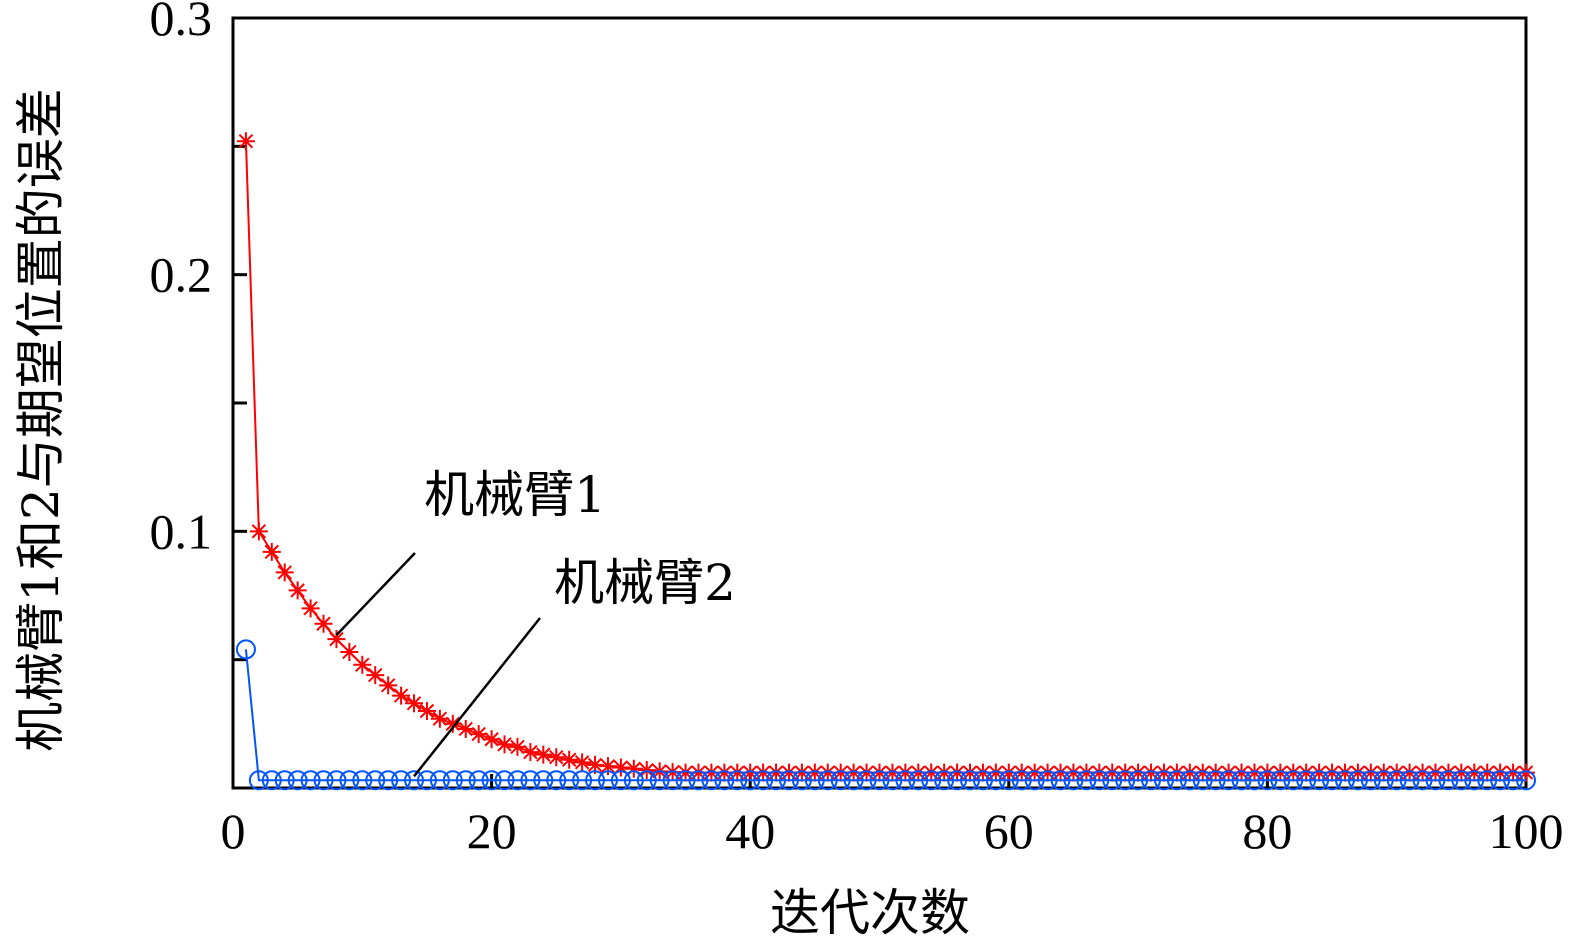 The width and height of the screenshot is (1580, 947). I want to click on annotation-leader-line, so click(375, 594).